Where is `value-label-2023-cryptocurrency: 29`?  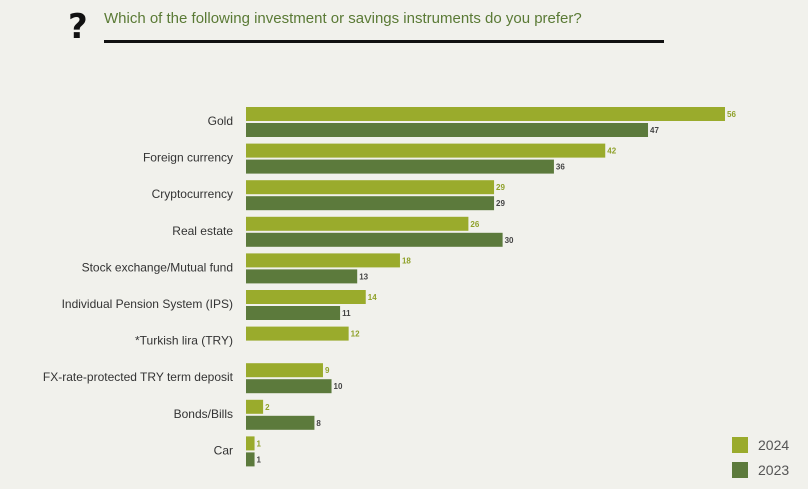 value-label-2023-cryptocurrency: 29 is located at coordinates (500, 203).